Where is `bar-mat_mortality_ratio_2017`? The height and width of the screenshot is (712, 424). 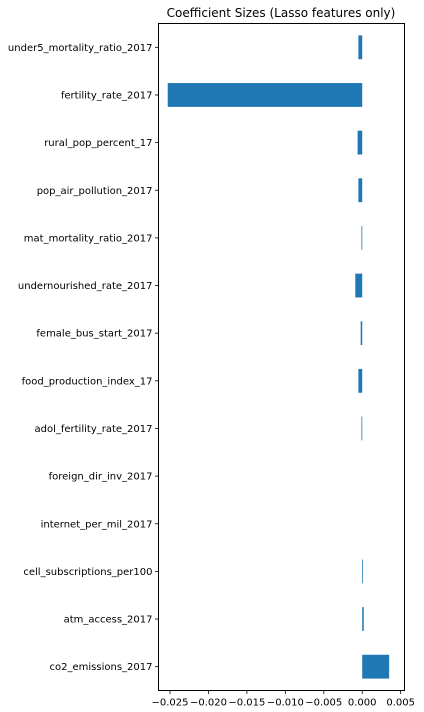 bar-mat_mortality_ratio_2017 is located at coordinates (362, 237).